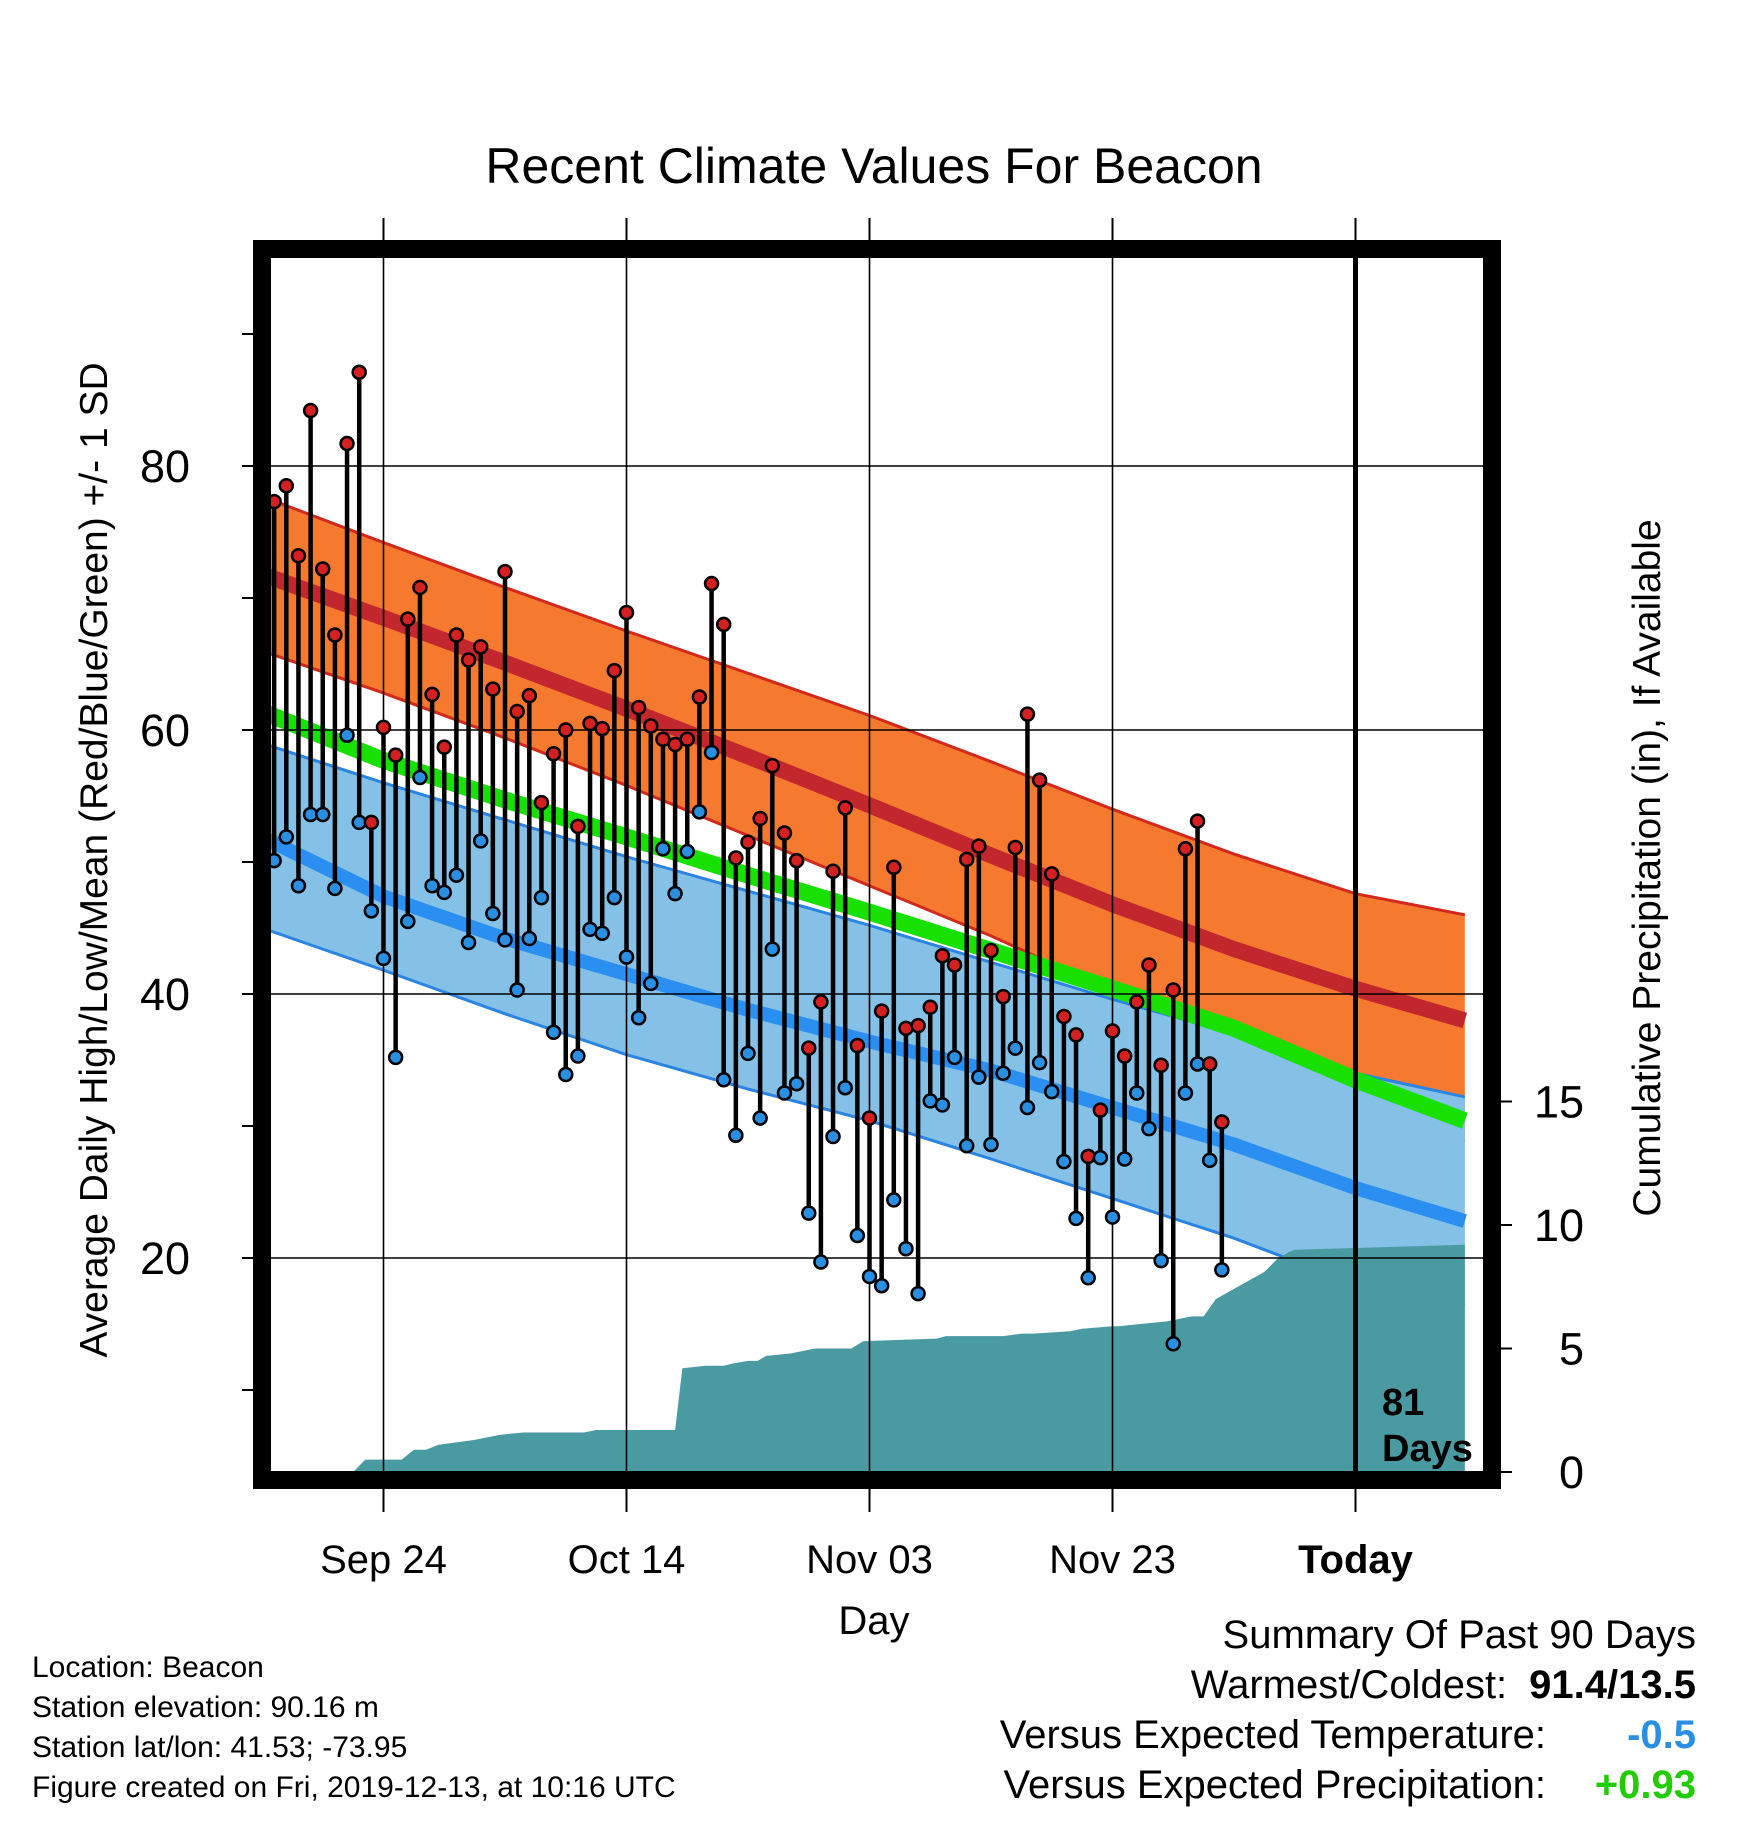 The height and width of the screenshot is (1828, 1748). I want to click on y-tick-label: 80, so click(165, 466).